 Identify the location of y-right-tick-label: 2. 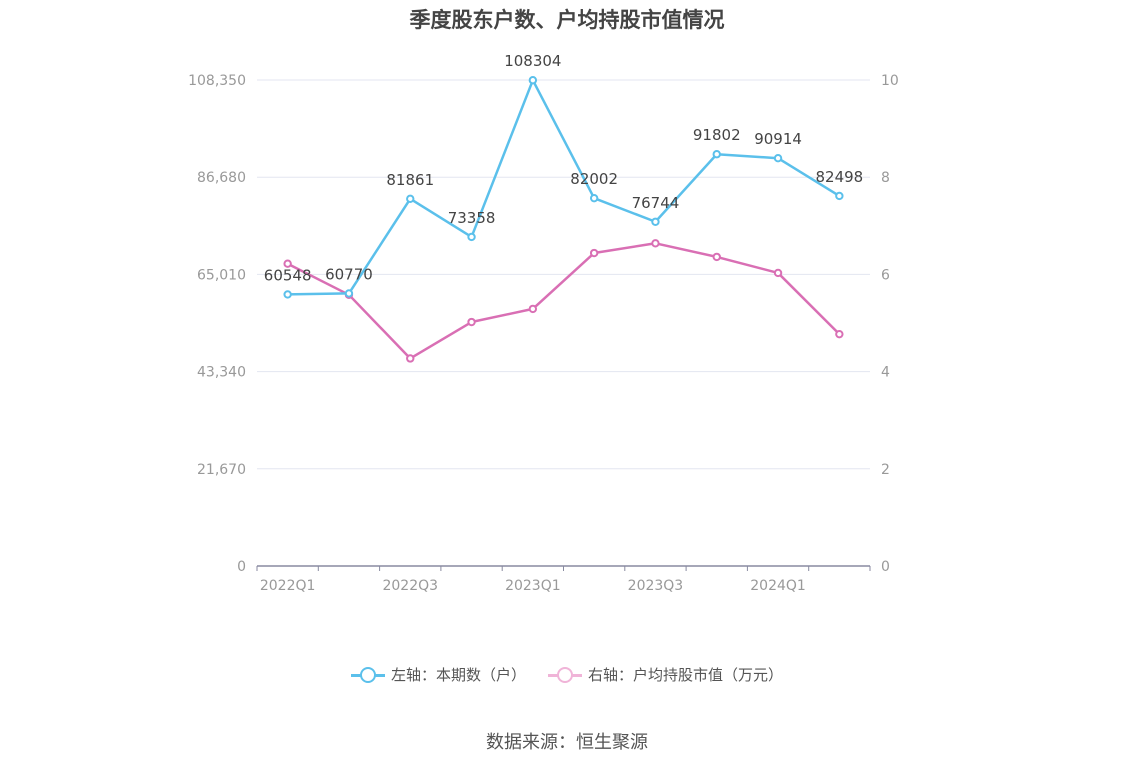
(885, 470).